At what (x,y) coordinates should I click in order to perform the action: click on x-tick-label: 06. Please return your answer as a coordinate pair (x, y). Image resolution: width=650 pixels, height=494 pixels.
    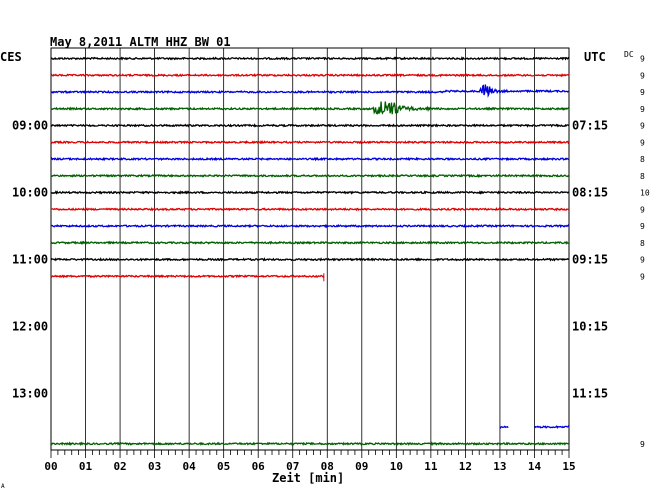
    Looking at the image, I should click on (259, 466).